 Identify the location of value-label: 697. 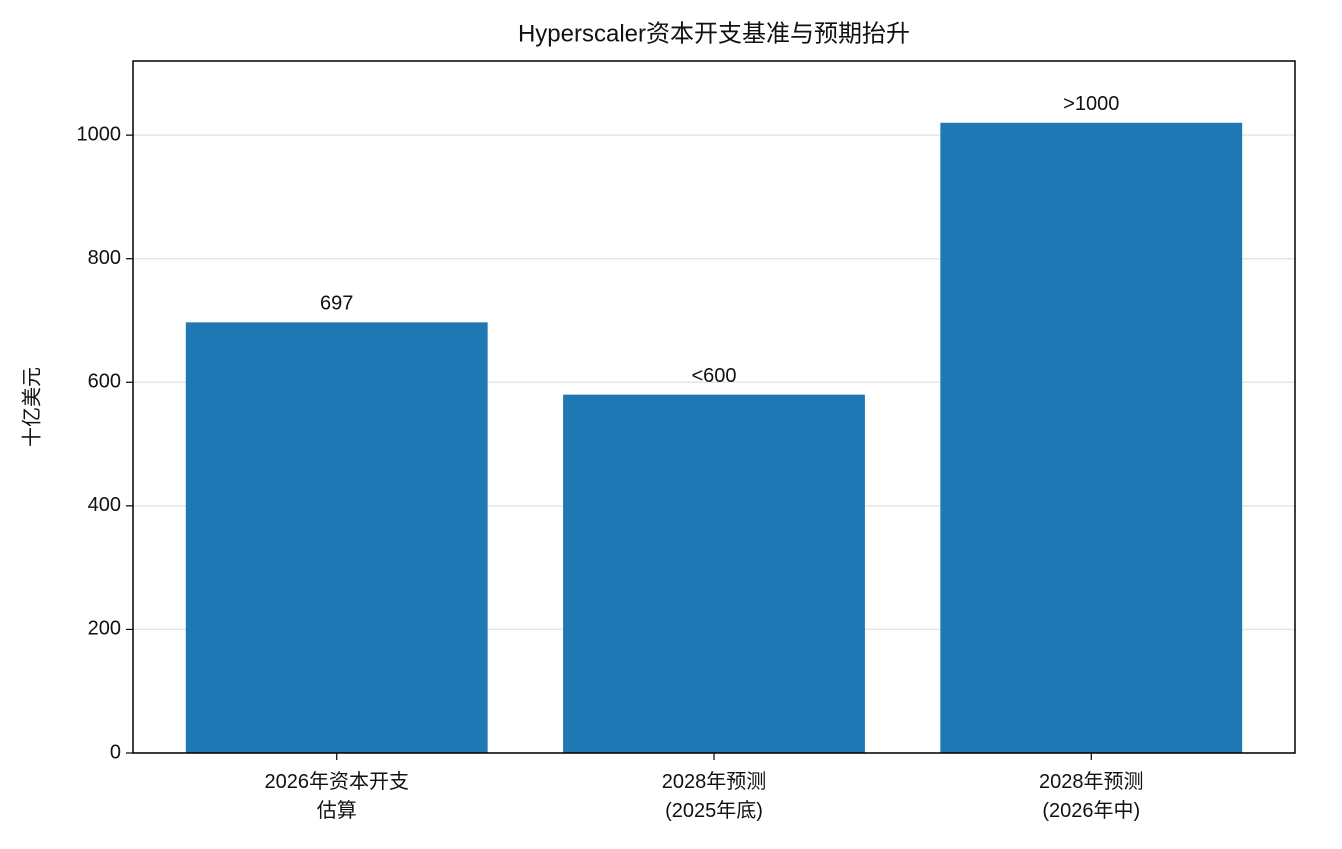
(336, 304).